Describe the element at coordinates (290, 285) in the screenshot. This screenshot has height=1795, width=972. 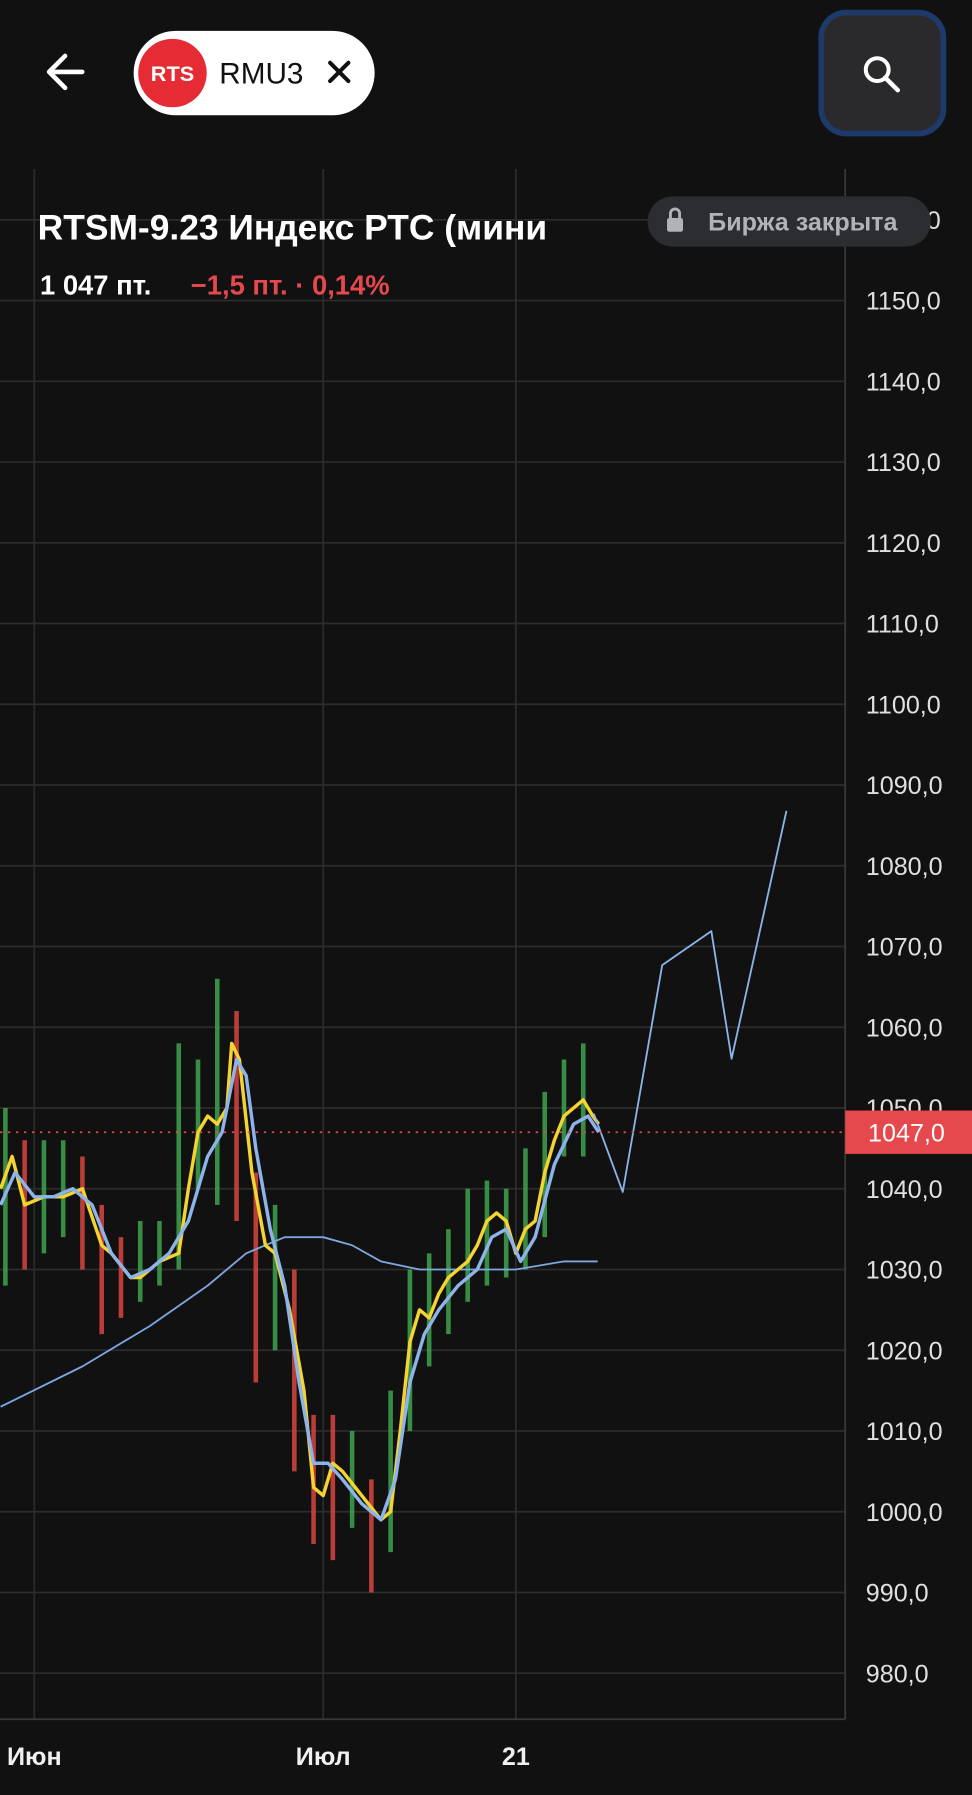
I see `price-change: −1,5 пт. · 0,14%` at that location.